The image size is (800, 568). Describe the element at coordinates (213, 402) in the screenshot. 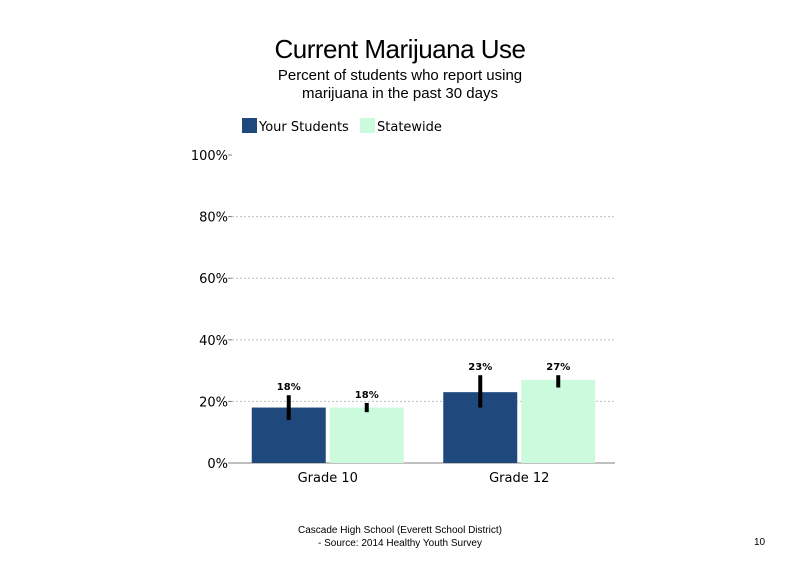

I see `y-tick-label: 20%` at that location.